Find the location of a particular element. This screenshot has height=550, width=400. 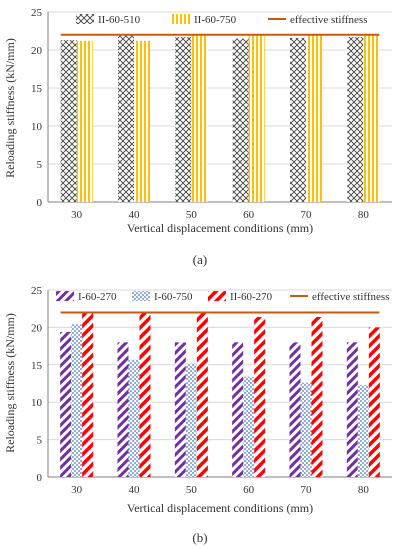

legend: II-60-510 II-60-750 effective stiffness is located at coordinates (221, 20).